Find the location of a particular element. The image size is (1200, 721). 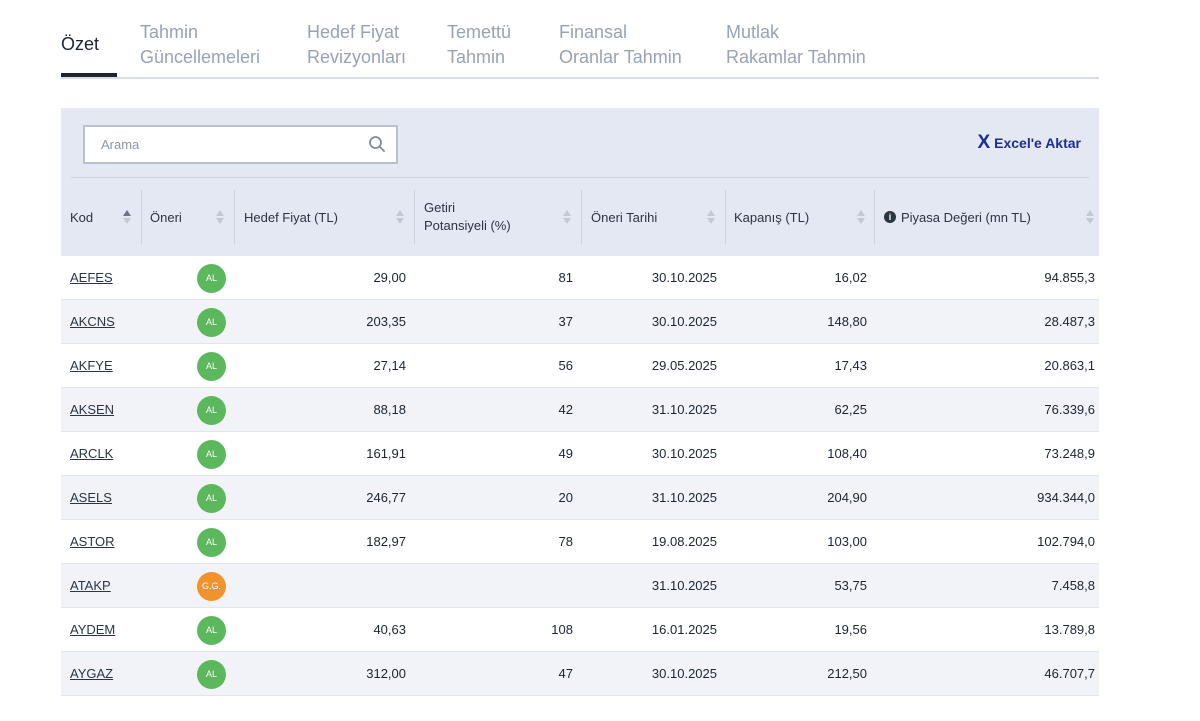

search-input is located at coordinates (226, 144).